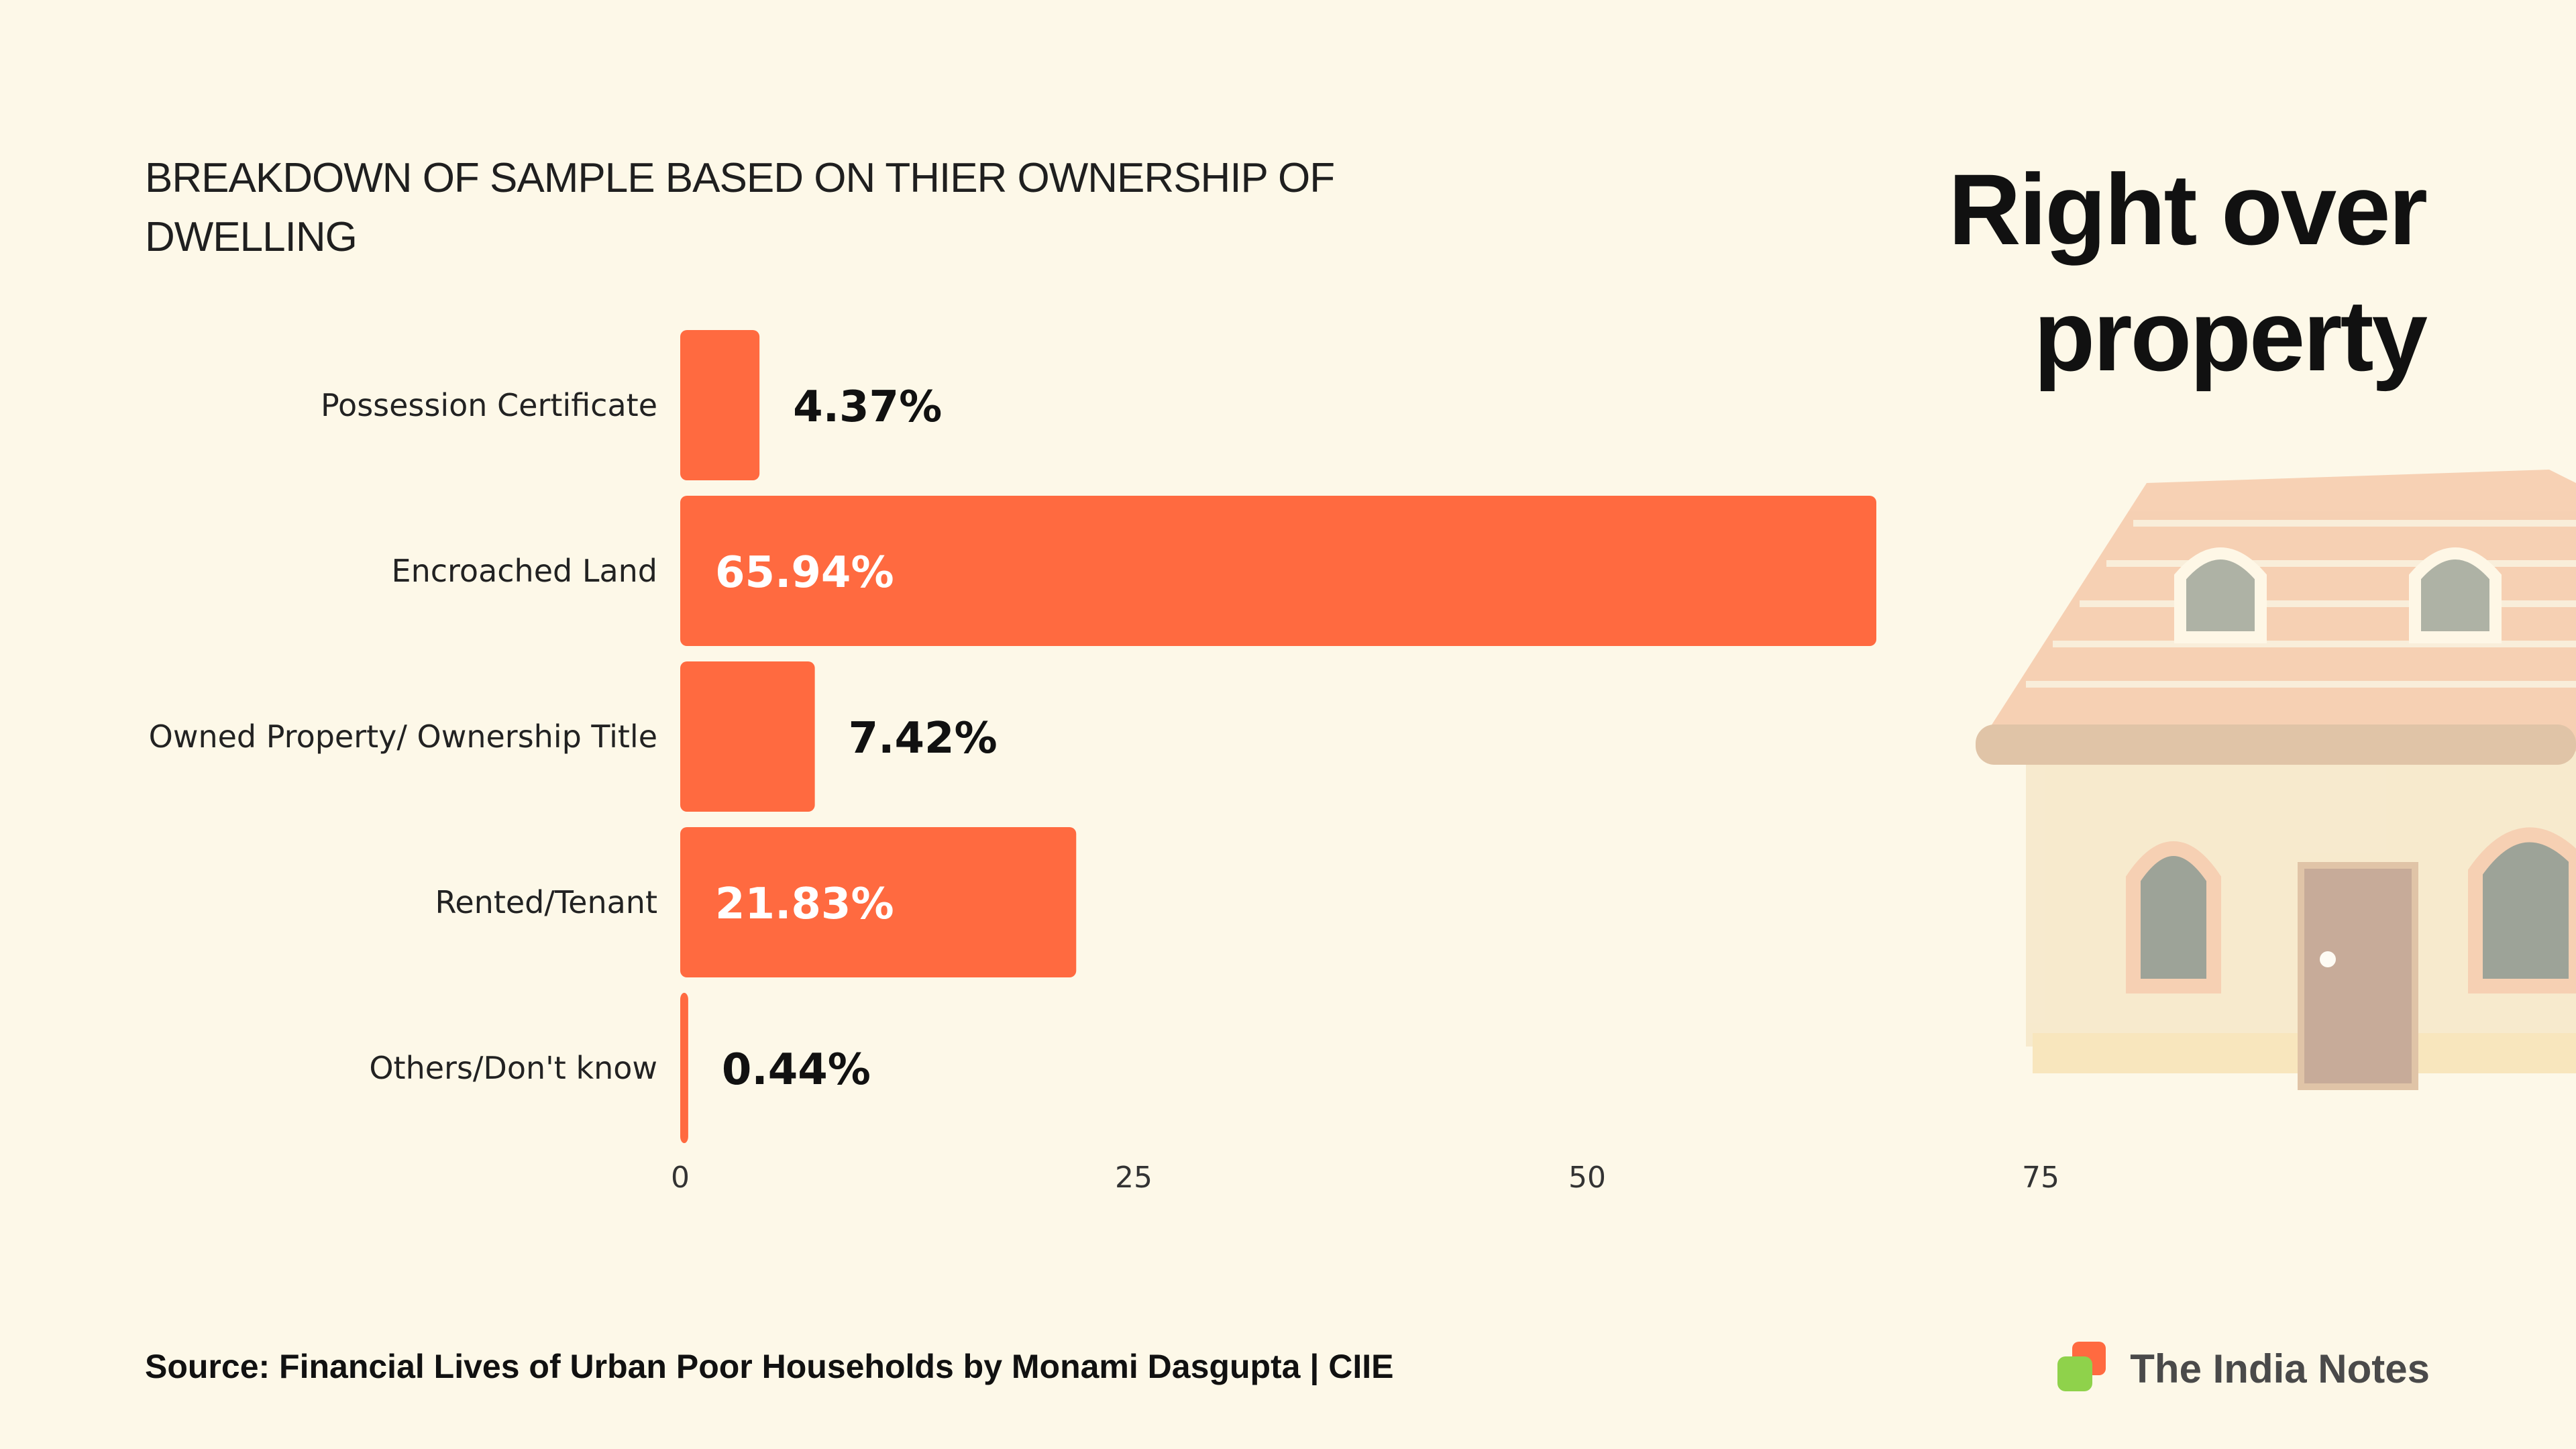 The width and height of the screenshot is (2576, 1449). I want to click on brand-logo-icon, so click(2081, 1366).